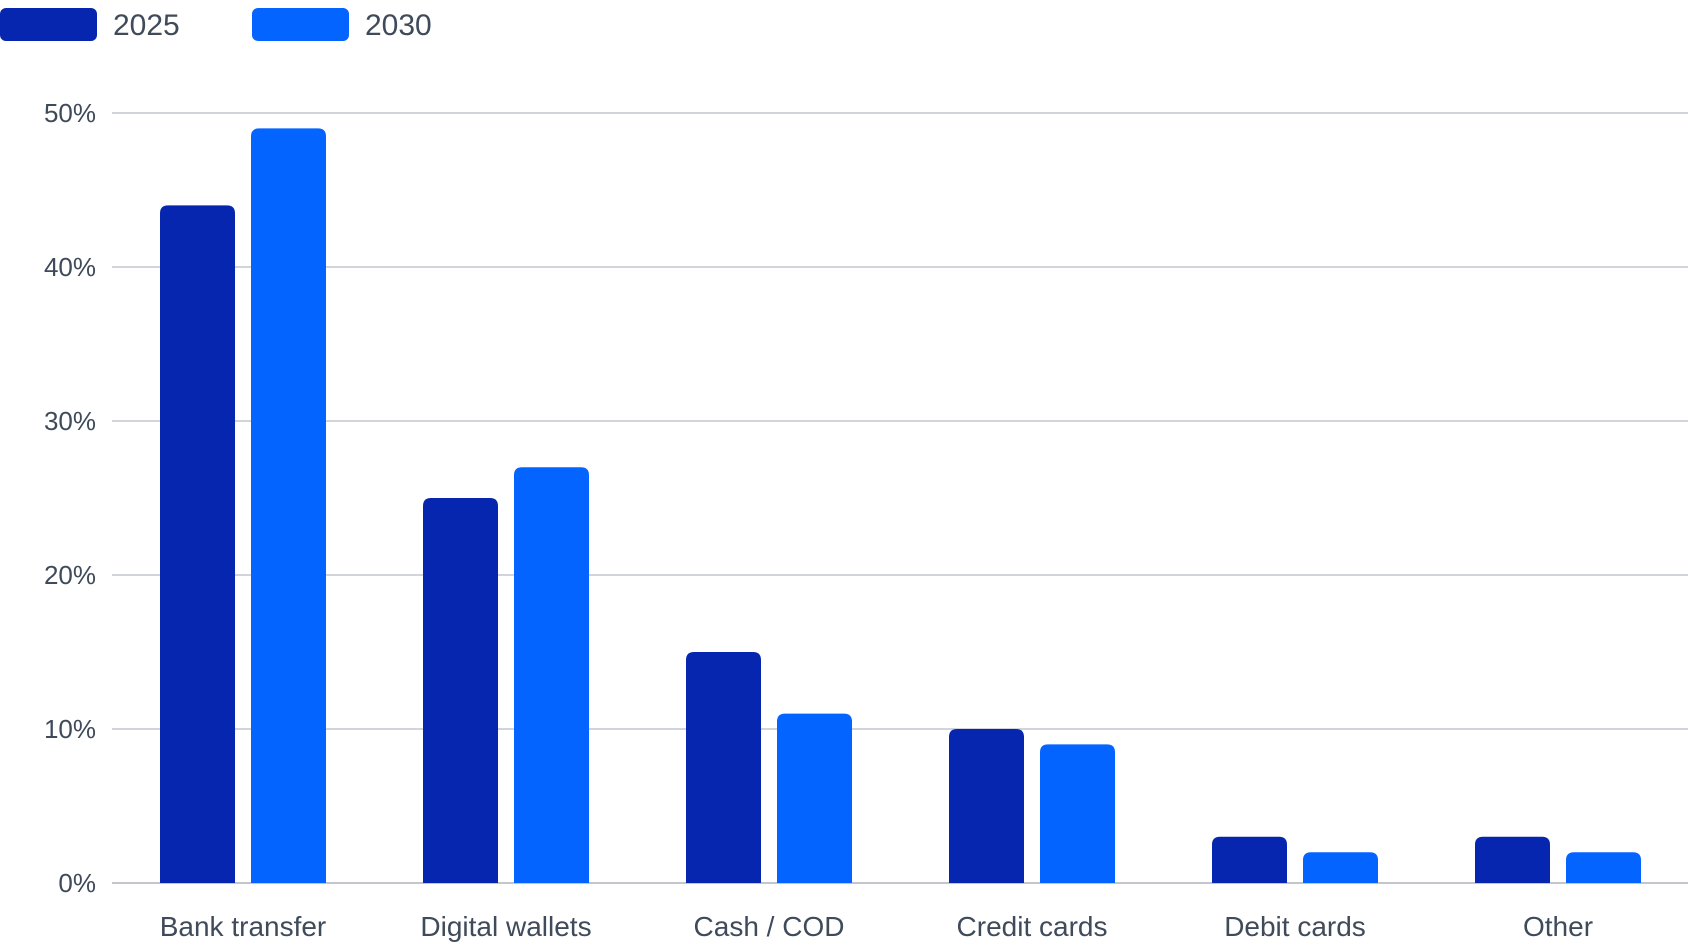 The image size is (1688, 948). What do you see at coordinates (300, 24) in the screenshot?
I see `legend-swatch-2030` at bounding box center [300, 24].